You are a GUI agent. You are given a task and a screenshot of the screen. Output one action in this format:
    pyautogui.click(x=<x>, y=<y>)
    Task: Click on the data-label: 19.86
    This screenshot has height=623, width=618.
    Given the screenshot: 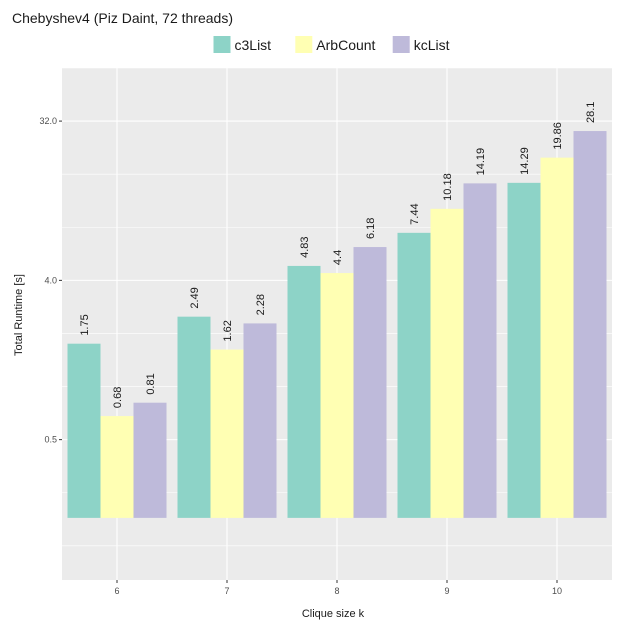 What is the action you would take?
    pyautogui.click(x=558, y=136)
    